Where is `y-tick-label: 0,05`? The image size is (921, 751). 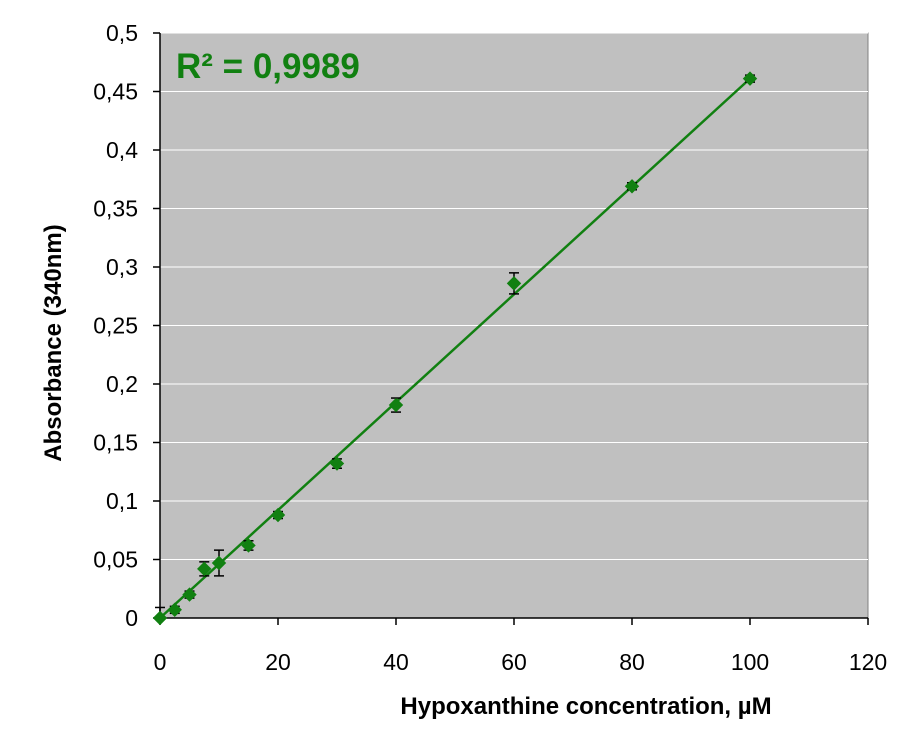
y-tick-label: 0,05 is located at coordinates (115, 560).